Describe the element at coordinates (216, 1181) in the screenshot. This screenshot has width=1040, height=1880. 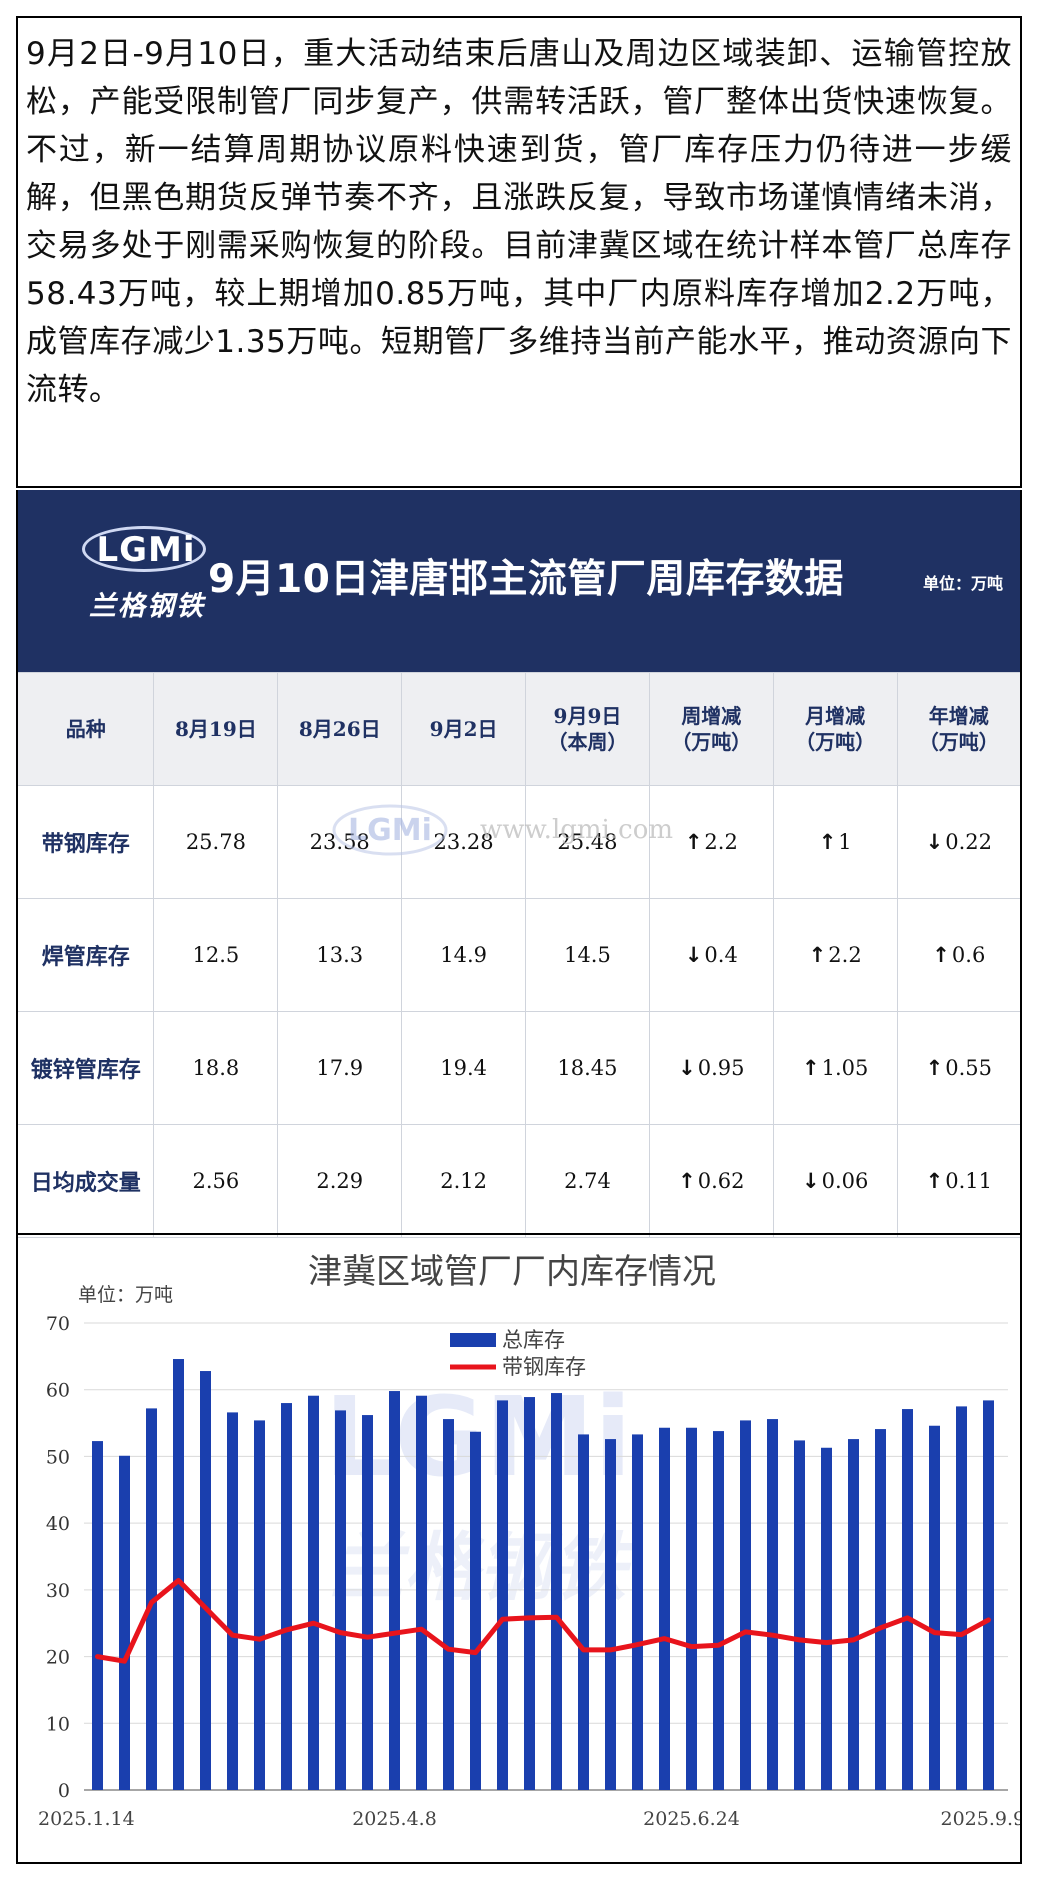
I see `value-aug19: 2.56` at that location.